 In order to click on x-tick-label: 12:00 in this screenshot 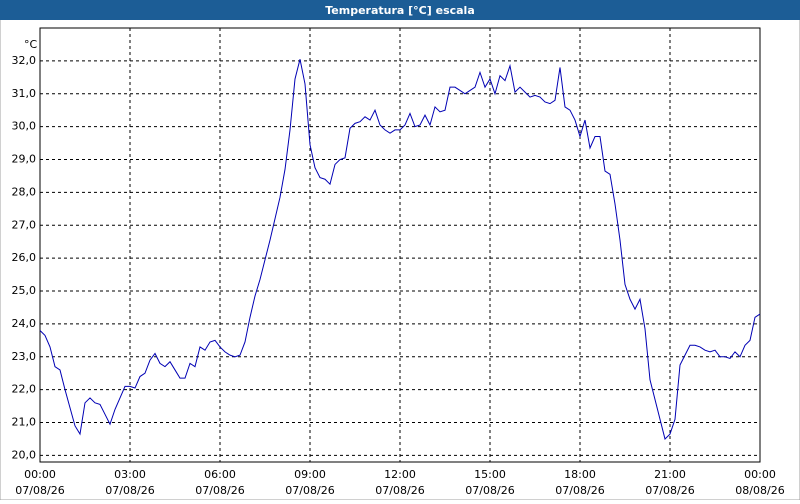, I will do `click(400, 474)`.